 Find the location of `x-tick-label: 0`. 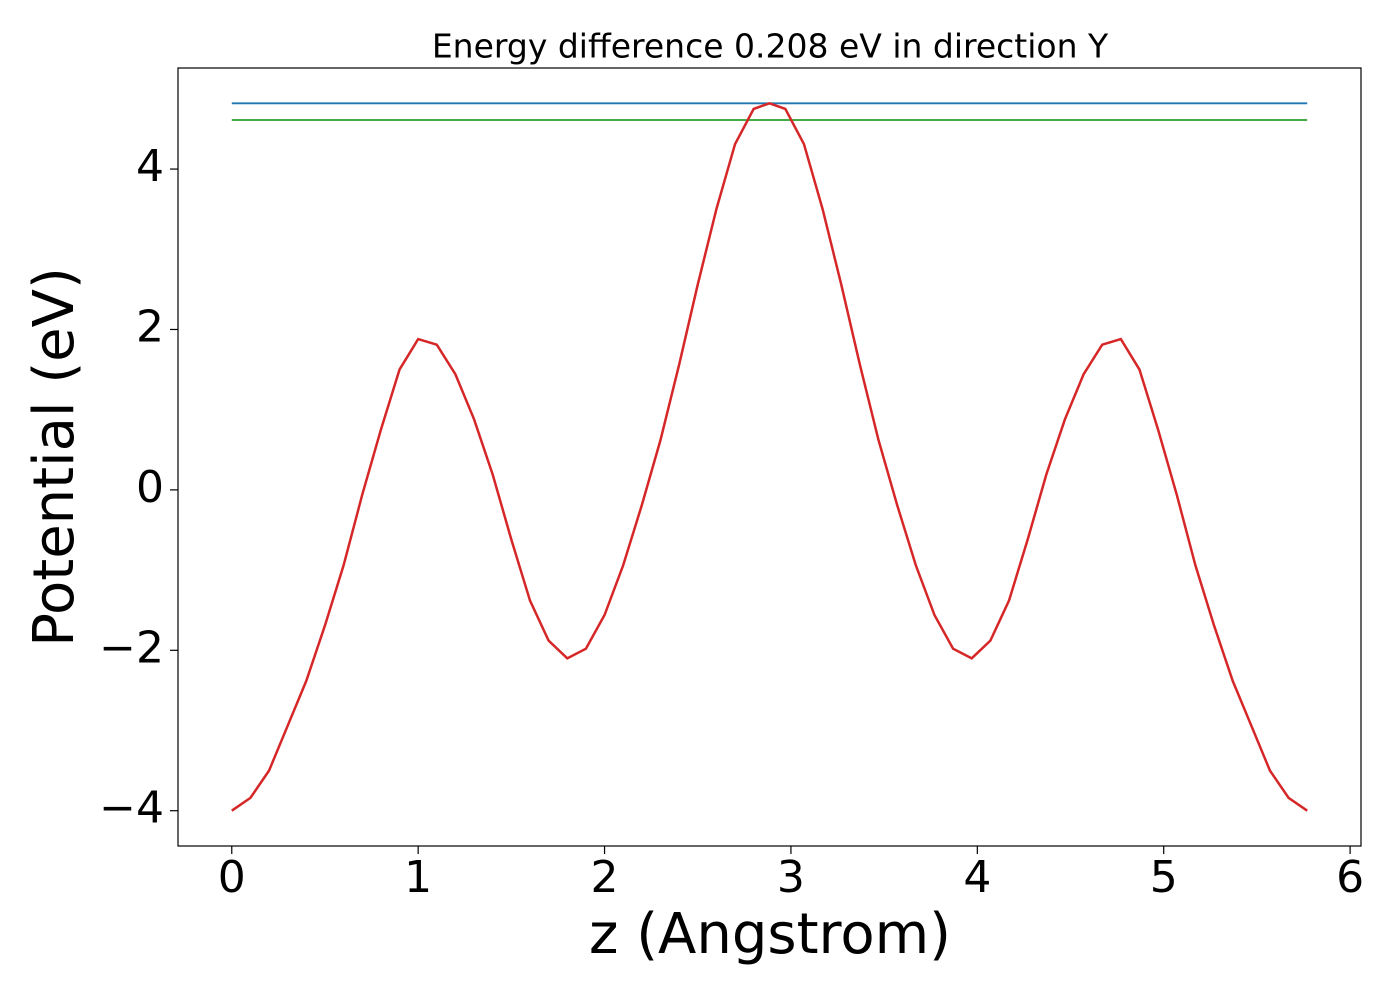

x-tick-label: 0 is located at coordinates (232, 877).